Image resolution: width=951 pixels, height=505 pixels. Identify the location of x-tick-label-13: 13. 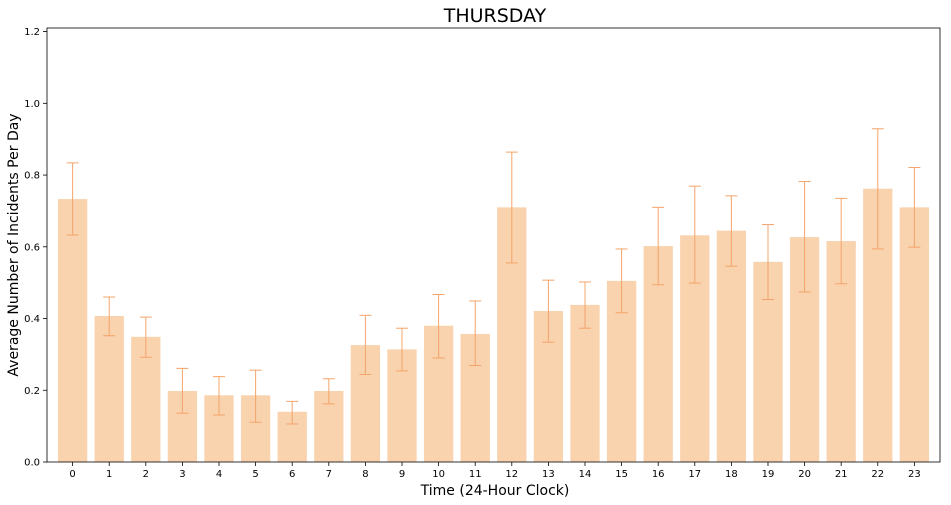
(548, 474).